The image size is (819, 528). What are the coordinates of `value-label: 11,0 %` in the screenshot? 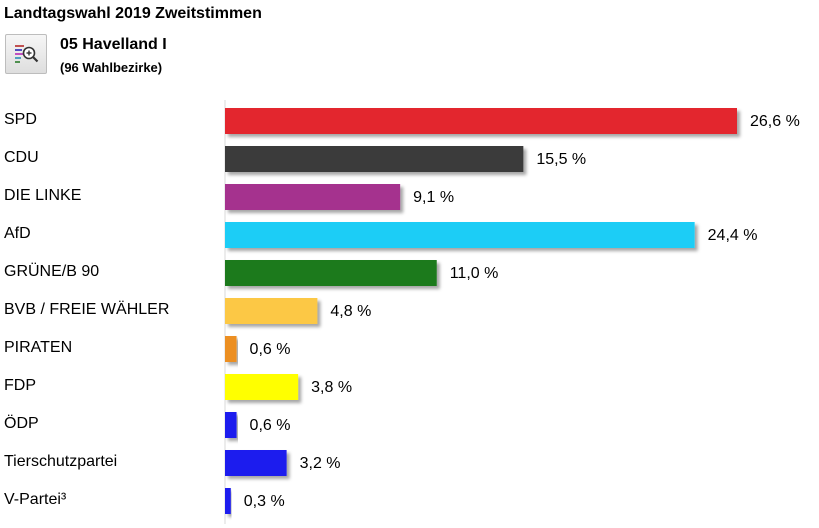 It's located at (474, 273).